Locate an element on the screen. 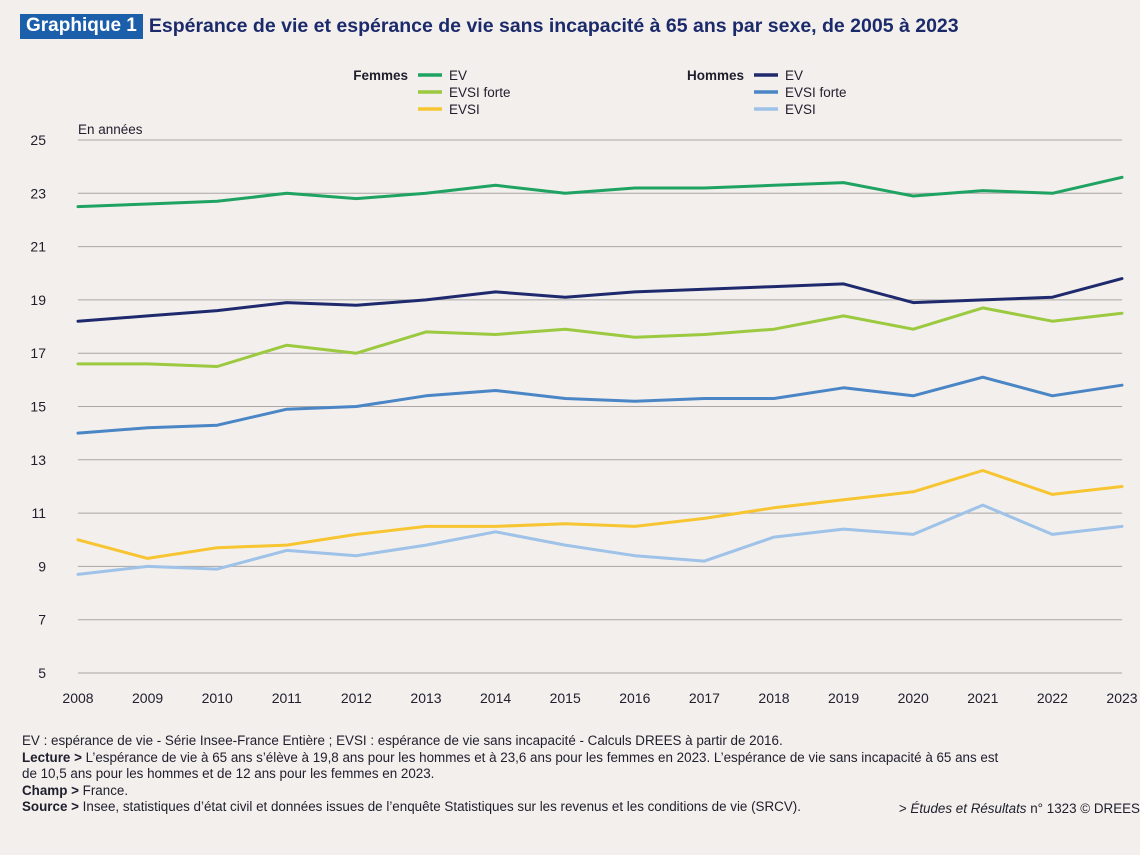 The image size is (1140, 855). series-line-femmes-evsi-forte is located at coordinates (600, 337).